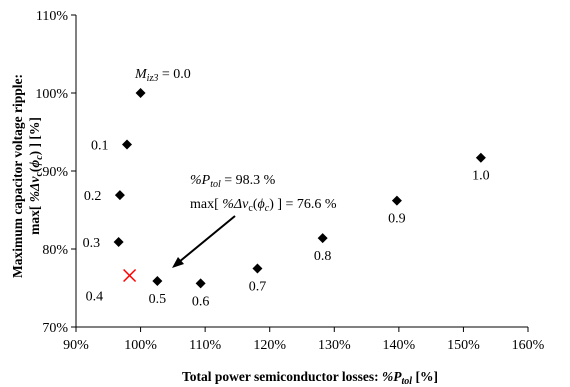 Image resolution: width=570 pixels, height=387 pixels. I want to click on x-marker-stroke, so click(130, 275).